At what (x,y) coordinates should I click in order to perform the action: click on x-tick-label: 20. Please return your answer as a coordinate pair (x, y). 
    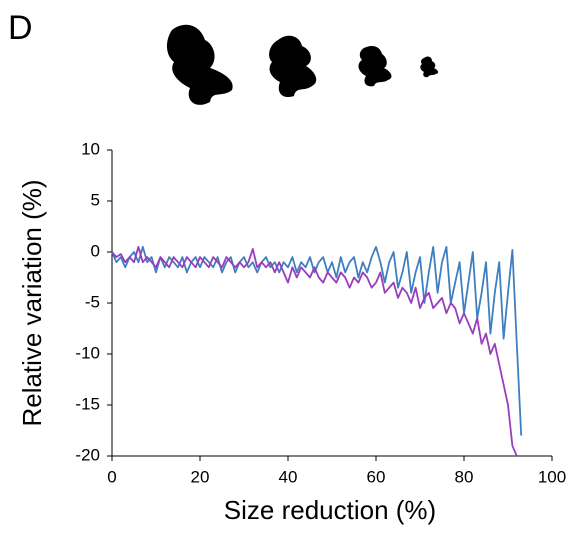
    Looking at the image, I should click on (200, 476).